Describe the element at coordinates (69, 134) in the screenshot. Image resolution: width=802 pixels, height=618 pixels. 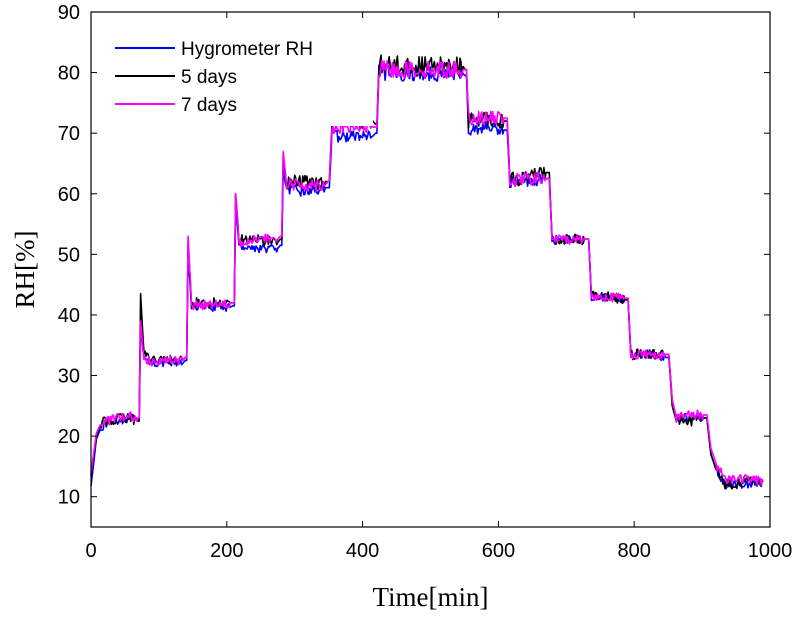
I see `y-tick-label: 70` at that location.